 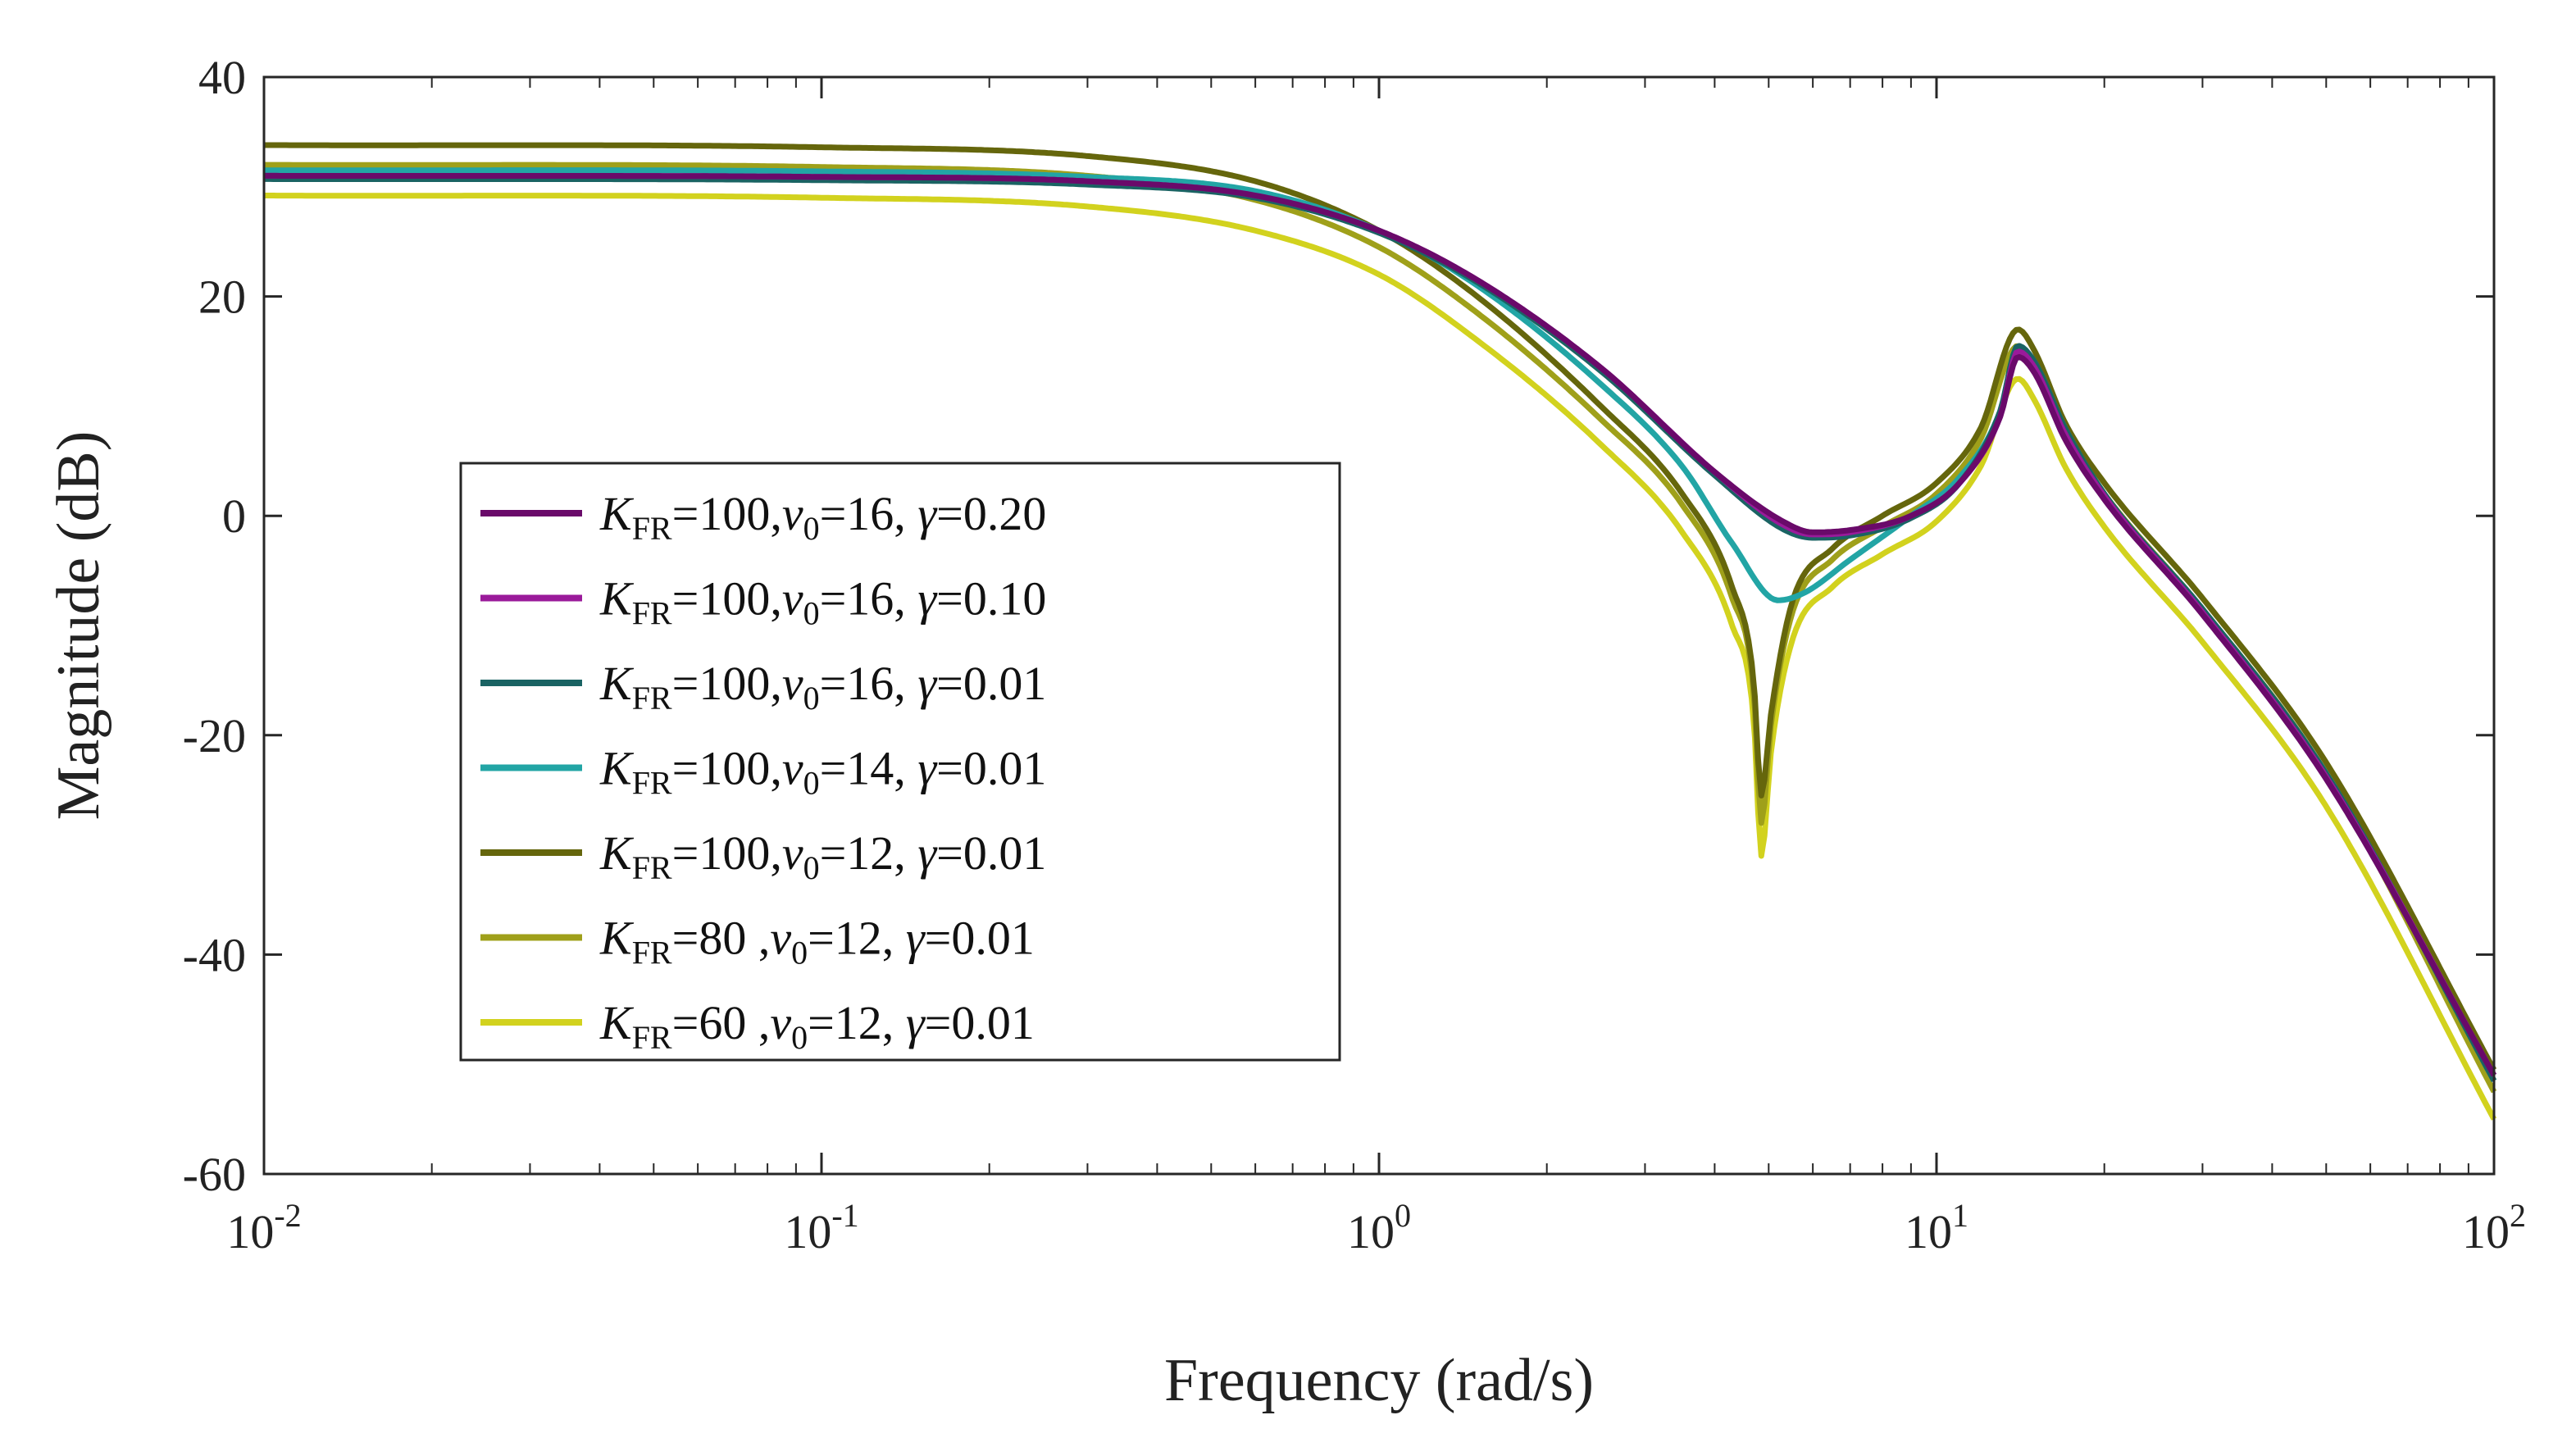 What do you see at coordinates (222, 297) in the screenshot?
I see `y-tick-label: 20` at bounding box center [222, 297].